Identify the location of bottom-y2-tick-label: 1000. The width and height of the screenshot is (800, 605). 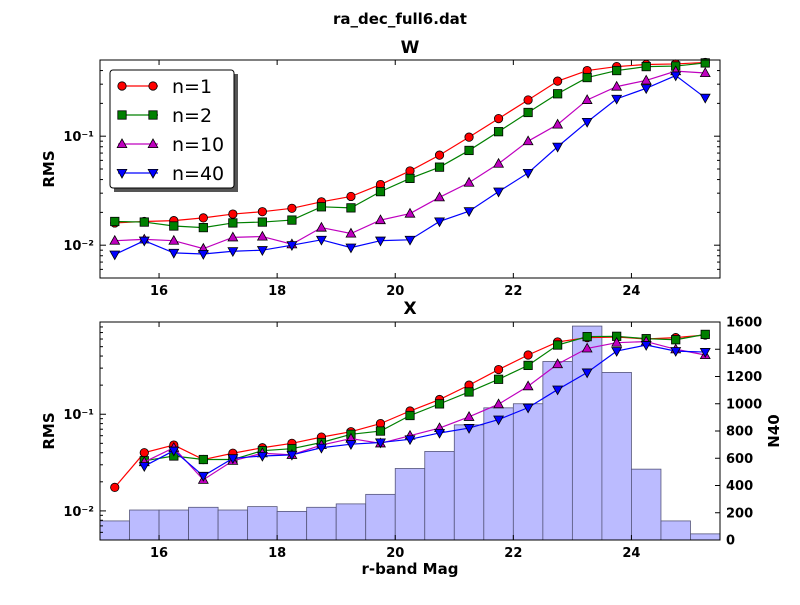
(744, 404).